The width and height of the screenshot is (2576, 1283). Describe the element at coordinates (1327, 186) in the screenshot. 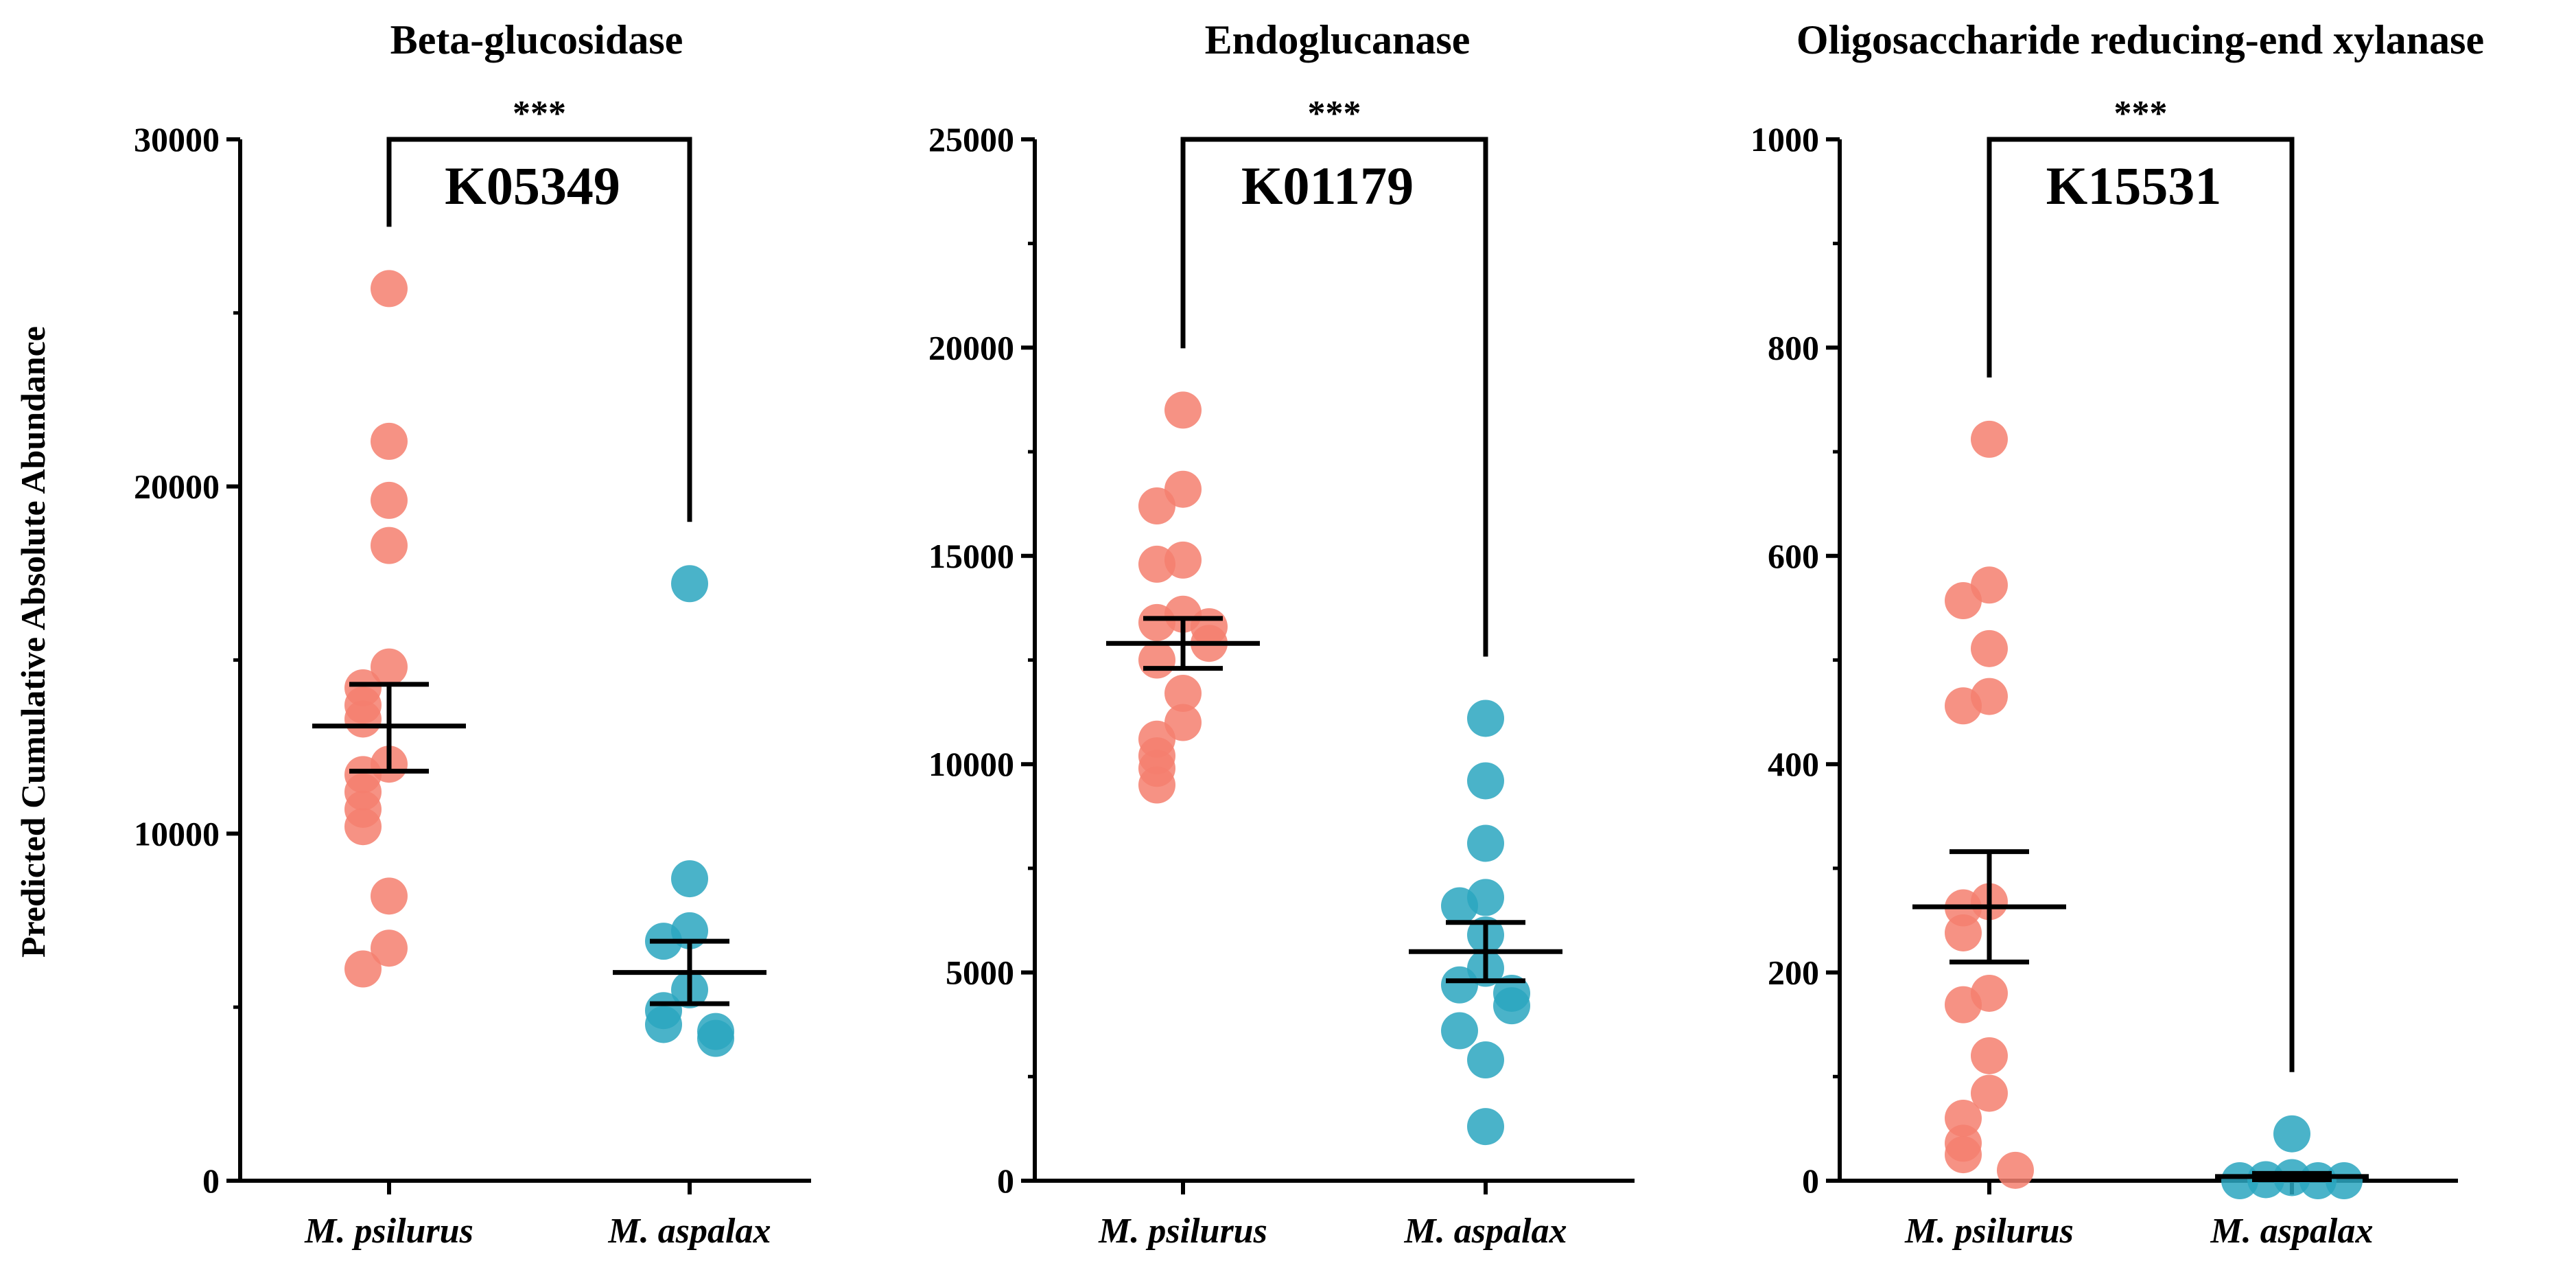

I see `kegg-annotation: K01179` at that location.